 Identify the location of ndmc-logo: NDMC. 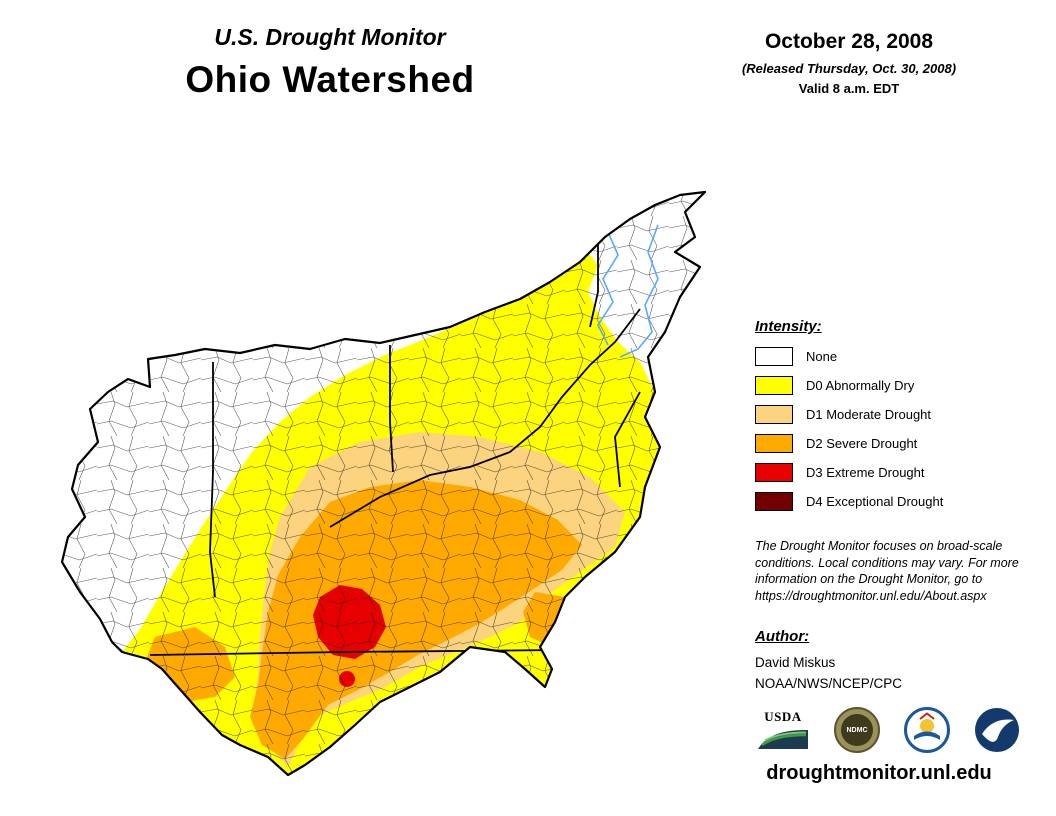
(857, 730).